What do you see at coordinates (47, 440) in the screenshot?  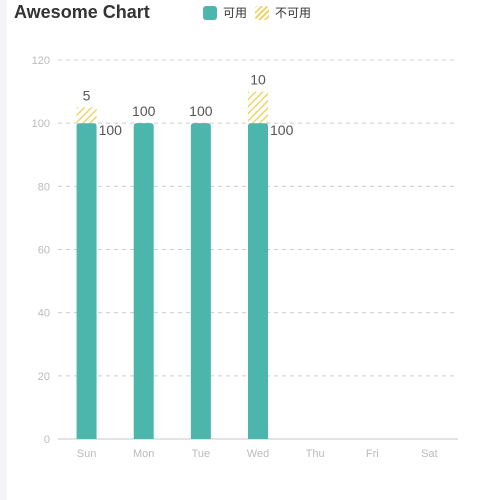 I see `y-tick-label: 0` at bounding box center [47, 440].